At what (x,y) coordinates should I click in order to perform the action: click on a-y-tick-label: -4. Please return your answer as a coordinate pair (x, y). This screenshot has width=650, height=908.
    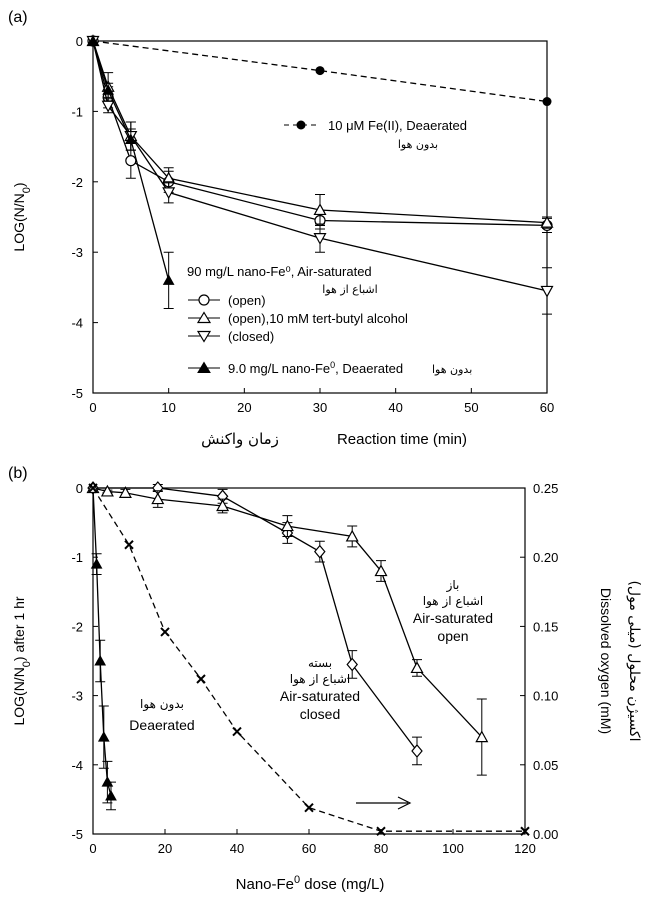
    Looking at the image, I should click on (77, 323).